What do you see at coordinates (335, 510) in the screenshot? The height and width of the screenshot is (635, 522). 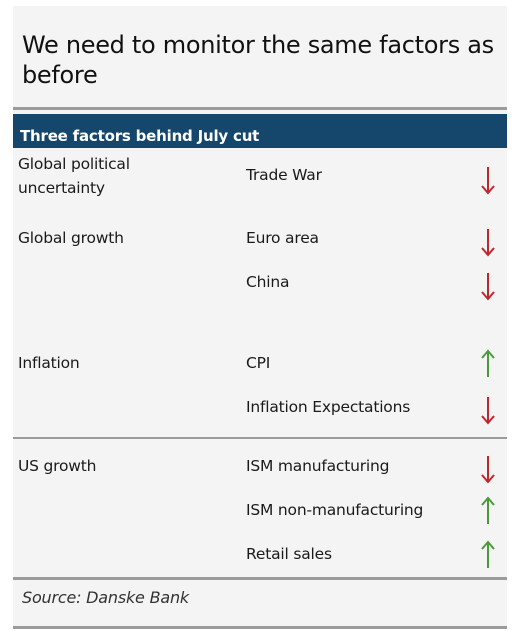 I see `indicator-ism-non-manufacturing: ISM non-manufacturing` at bounding box center [335, 510].